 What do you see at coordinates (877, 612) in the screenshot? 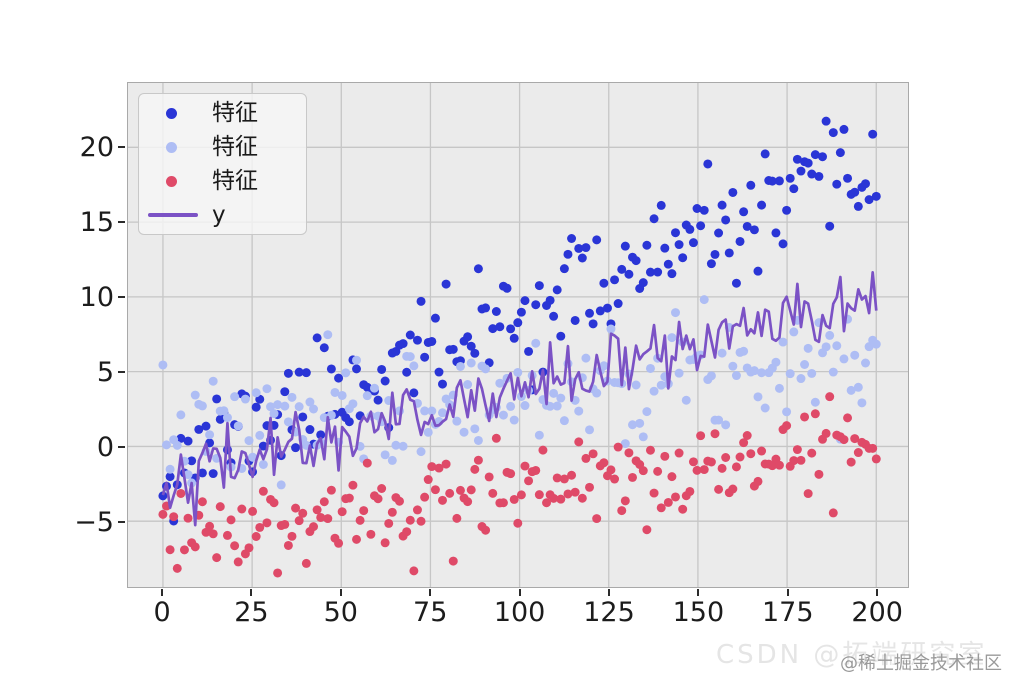
I see `x-tick-label: 200` at bounding box center [877, 612].